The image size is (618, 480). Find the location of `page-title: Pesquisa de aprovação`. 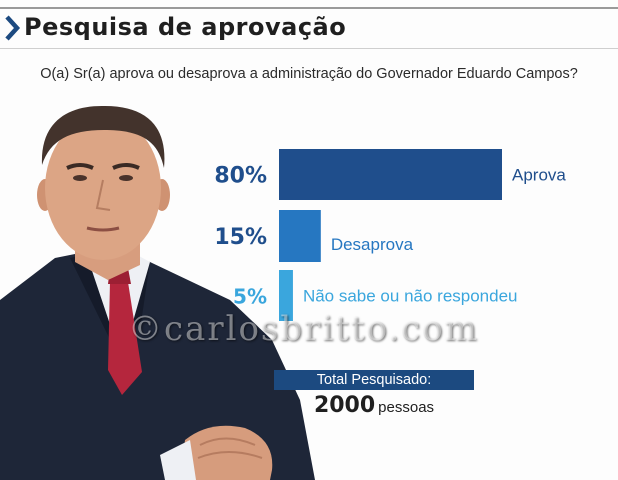

page-title: Pesquisa de aprovação is located at coordinates (185, 27).